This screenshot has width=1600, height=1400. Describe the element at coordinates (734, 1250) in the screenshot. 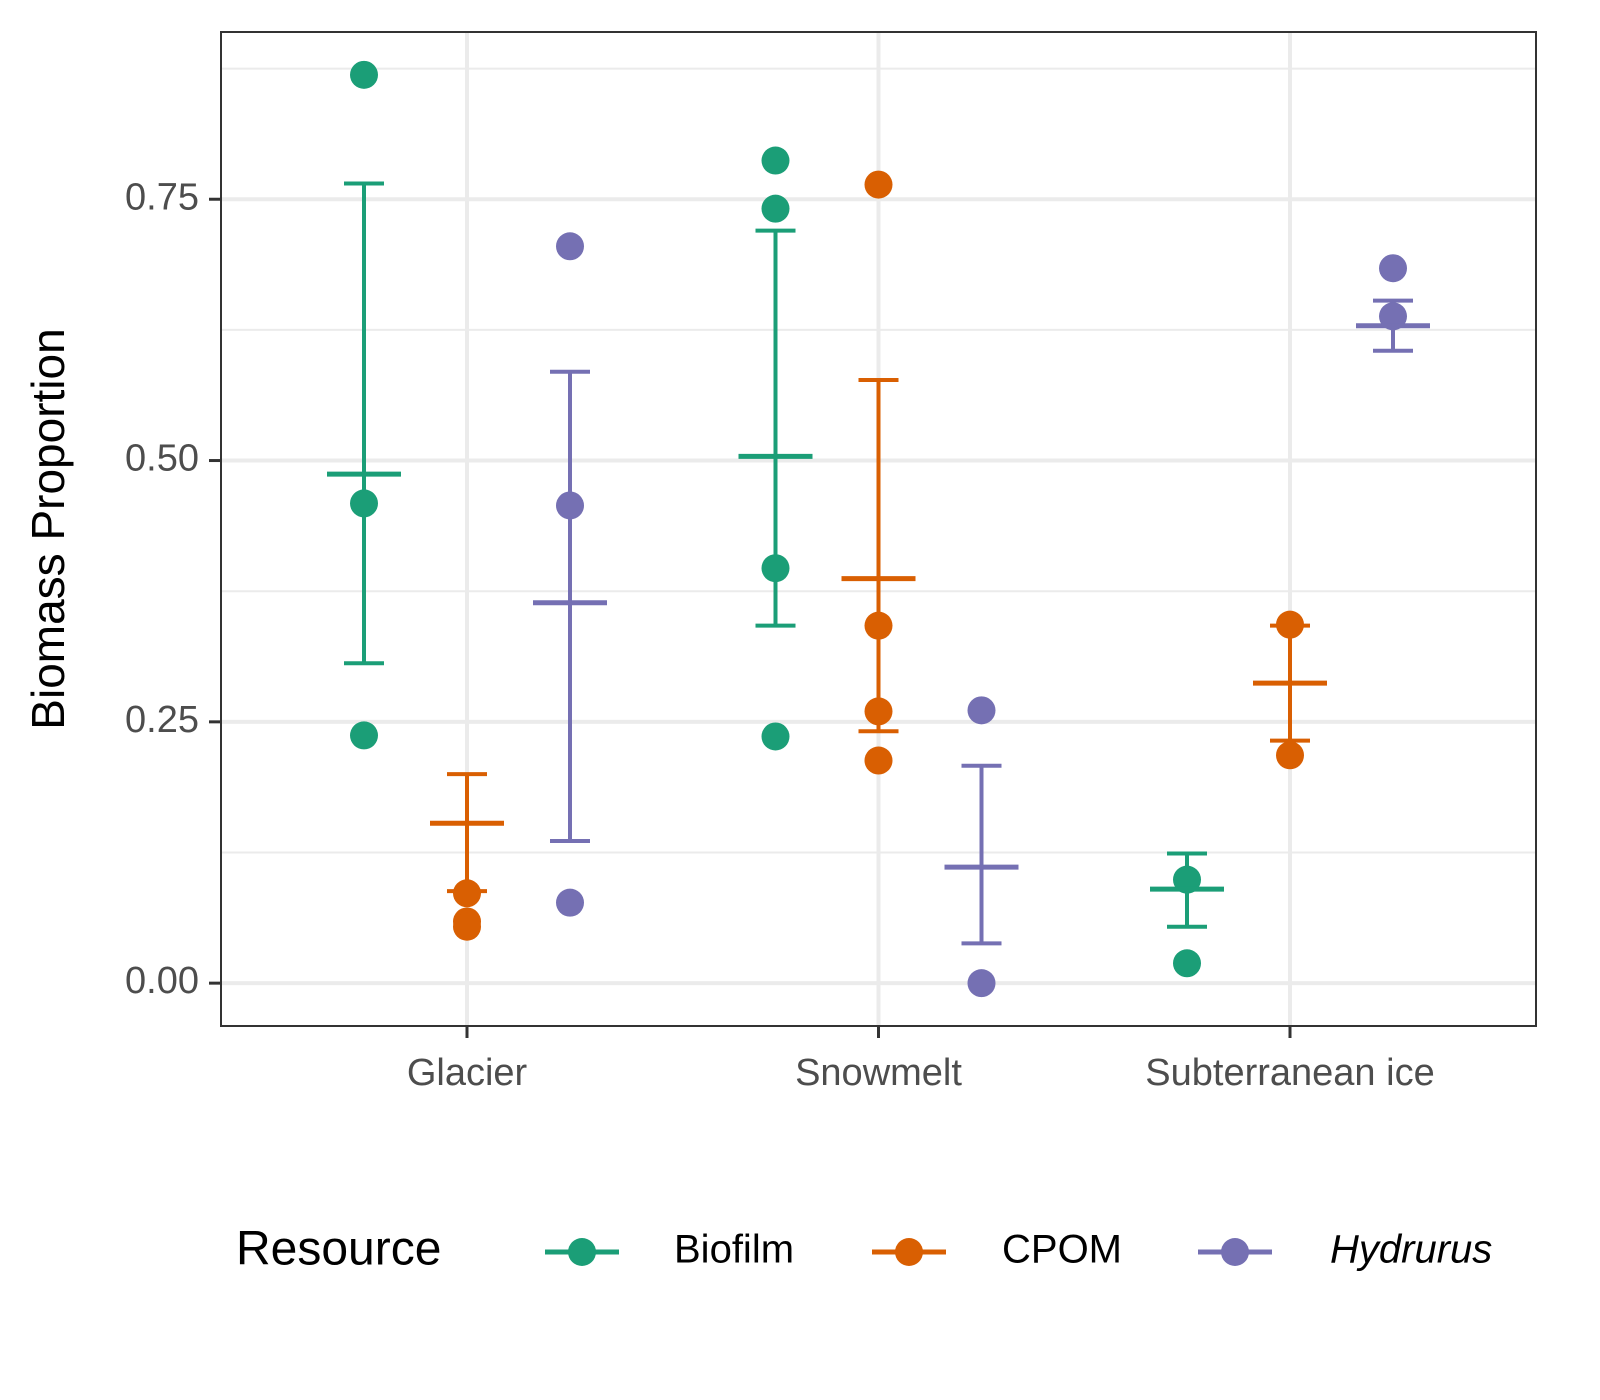

I see `legend-label: Biofilm` at that location.